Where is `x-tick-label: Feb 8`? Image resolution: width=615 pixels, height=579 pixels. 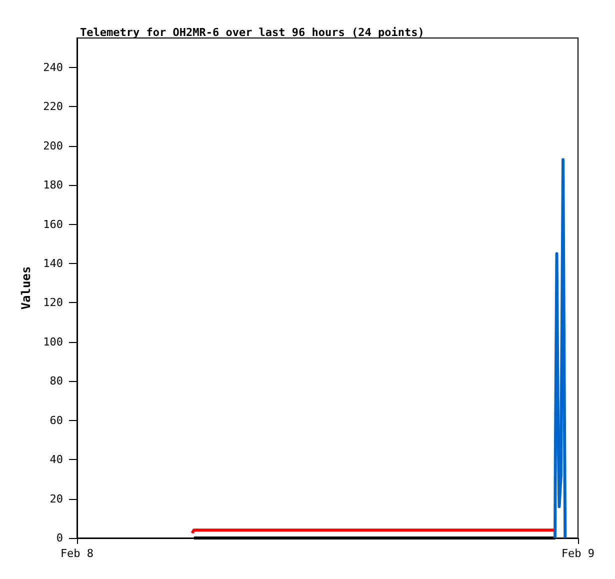 x-tick-label: Feb 8 is located at coordinates (77, 553).